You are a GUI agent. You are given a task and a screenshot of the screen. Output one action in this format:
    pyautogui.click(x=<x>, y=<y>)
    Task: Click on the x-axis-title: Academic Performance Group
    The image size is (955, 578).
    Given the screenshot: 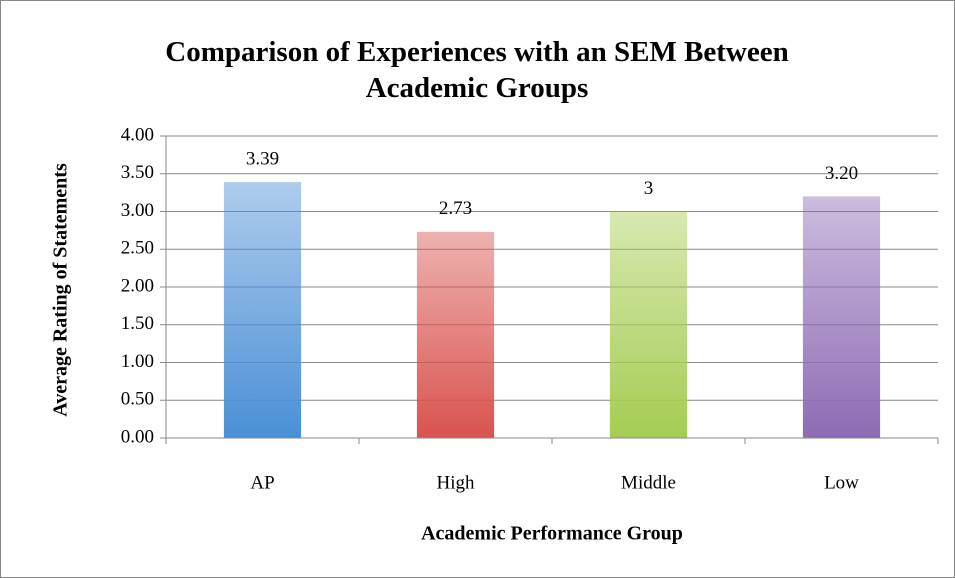 What is the action you would take?
    pyautogui.click(x=552, y=534)
    